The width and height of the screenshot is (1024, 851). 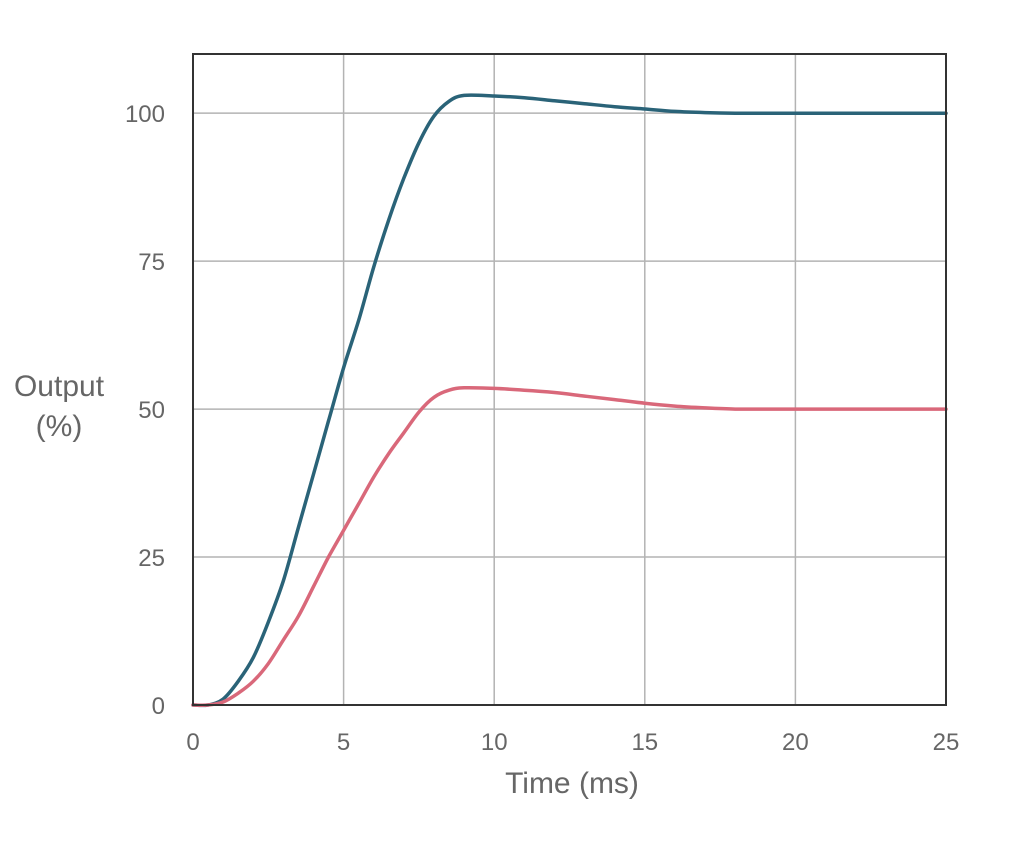 I want to click on y-axis-title-line-1: Output, so click(x=59, y=386).